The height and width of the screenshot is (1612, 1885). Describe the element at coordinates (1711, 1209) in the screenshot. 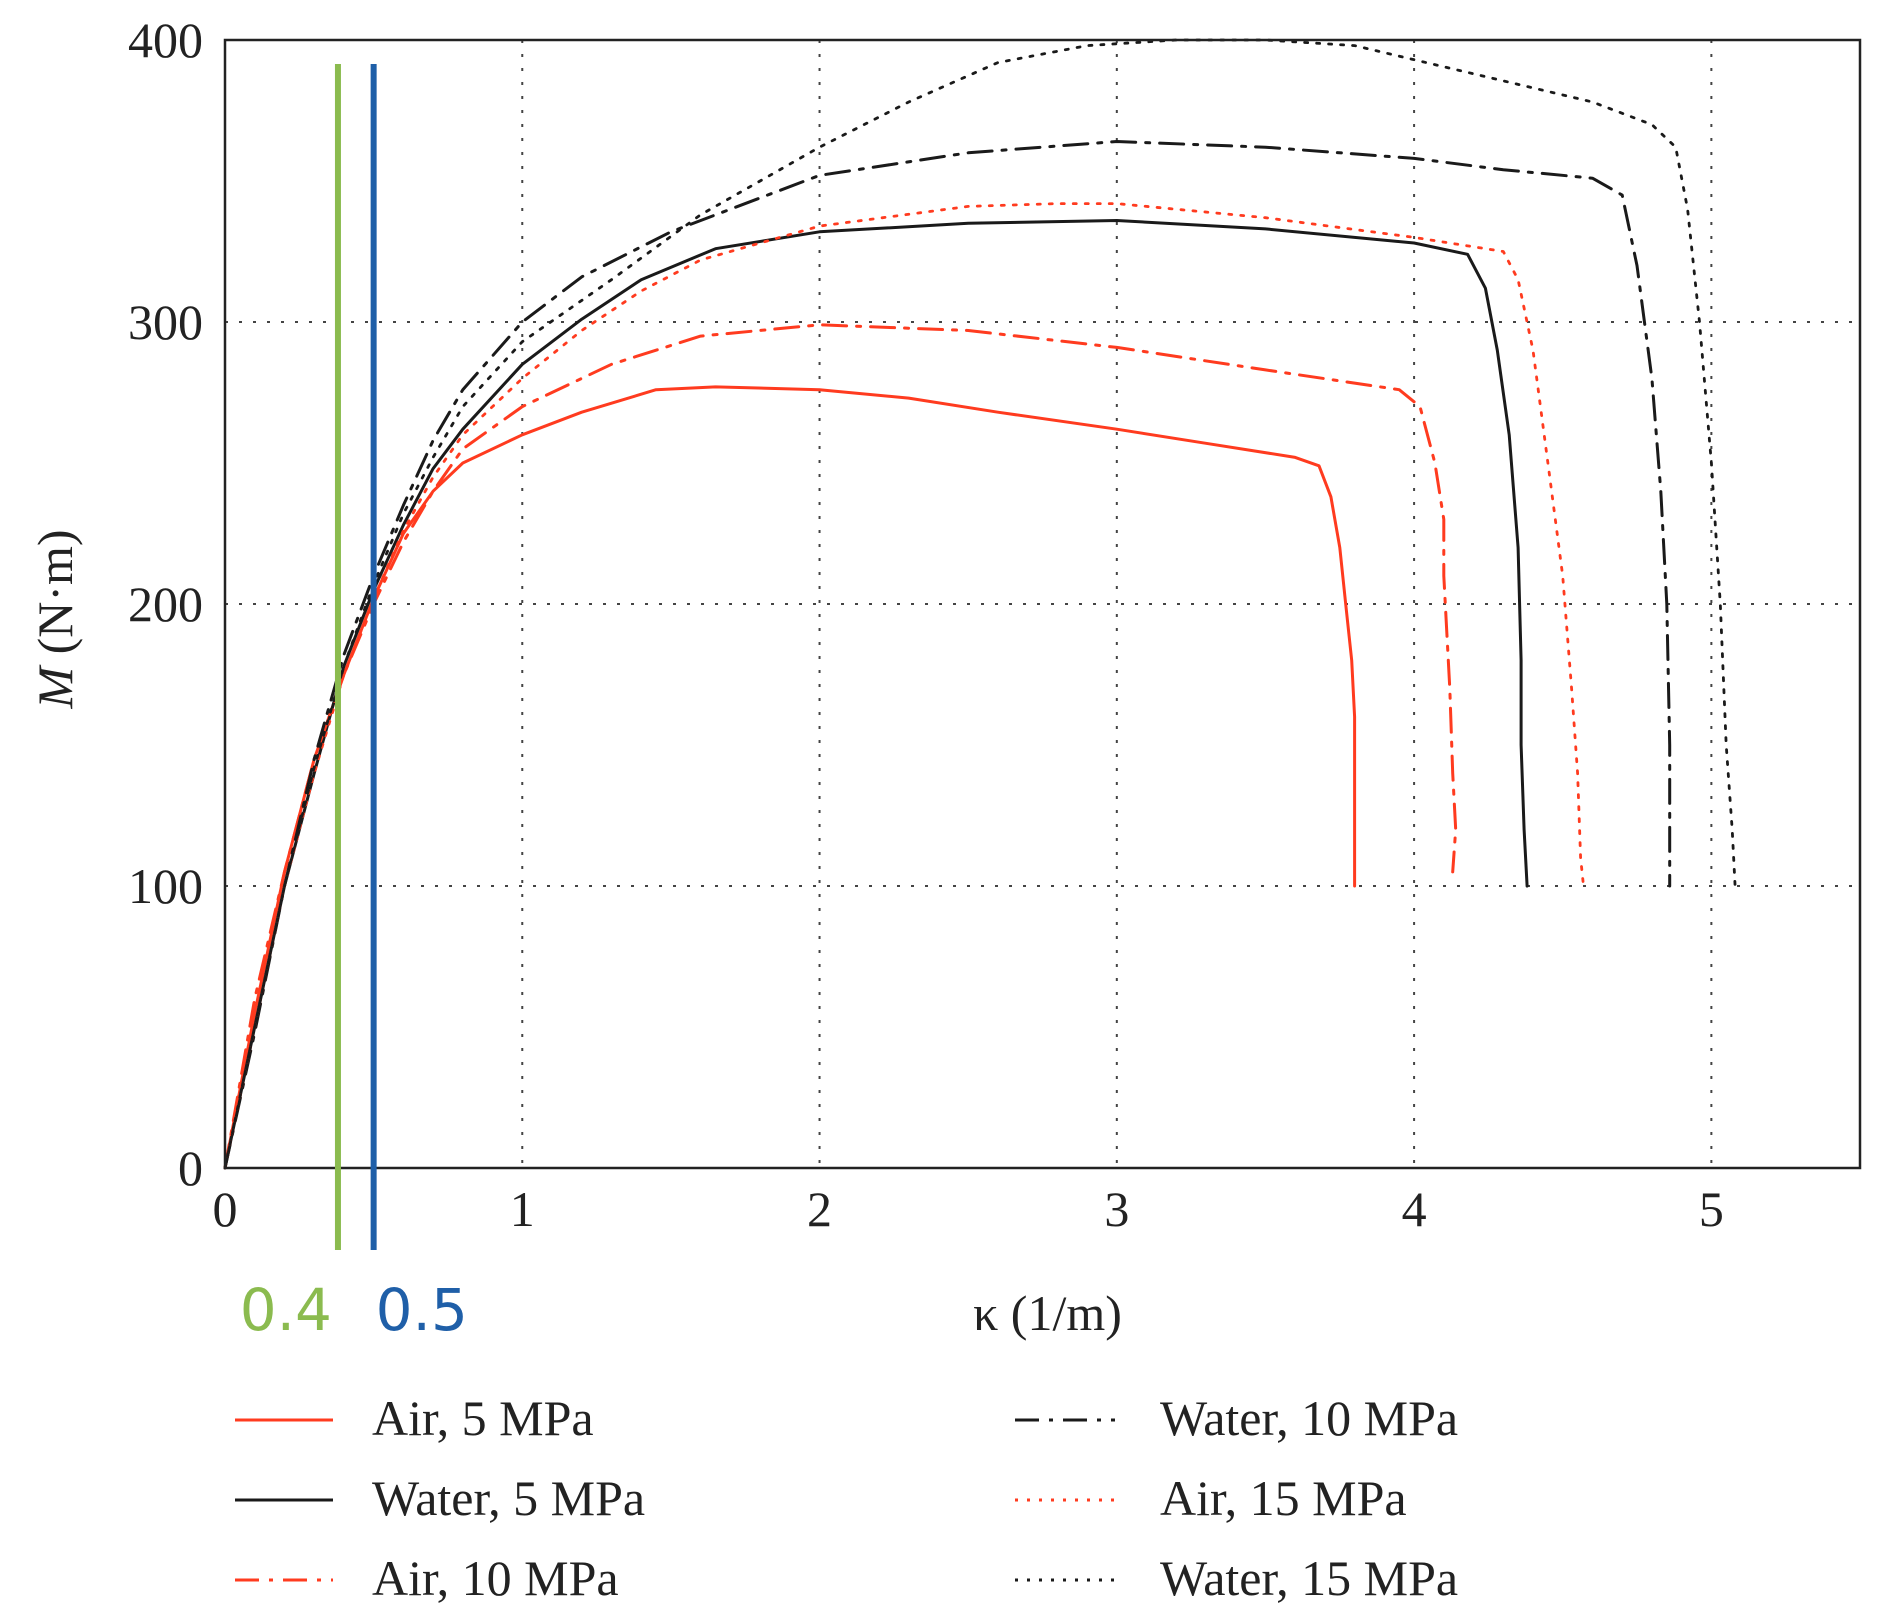

I see `x-tick-label: 5` at that location.